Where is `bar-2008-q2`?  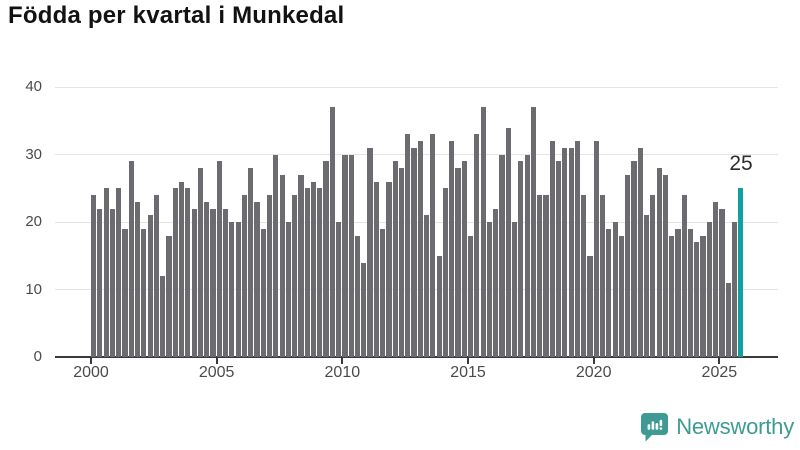
bar-2008-q2 is located at coordinates (301, 265).